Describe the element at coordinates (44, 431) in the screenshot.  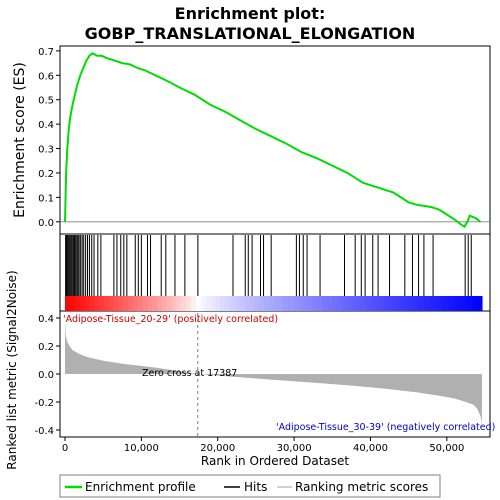
I see `metric-y-tick-label: -0.4` at that location.